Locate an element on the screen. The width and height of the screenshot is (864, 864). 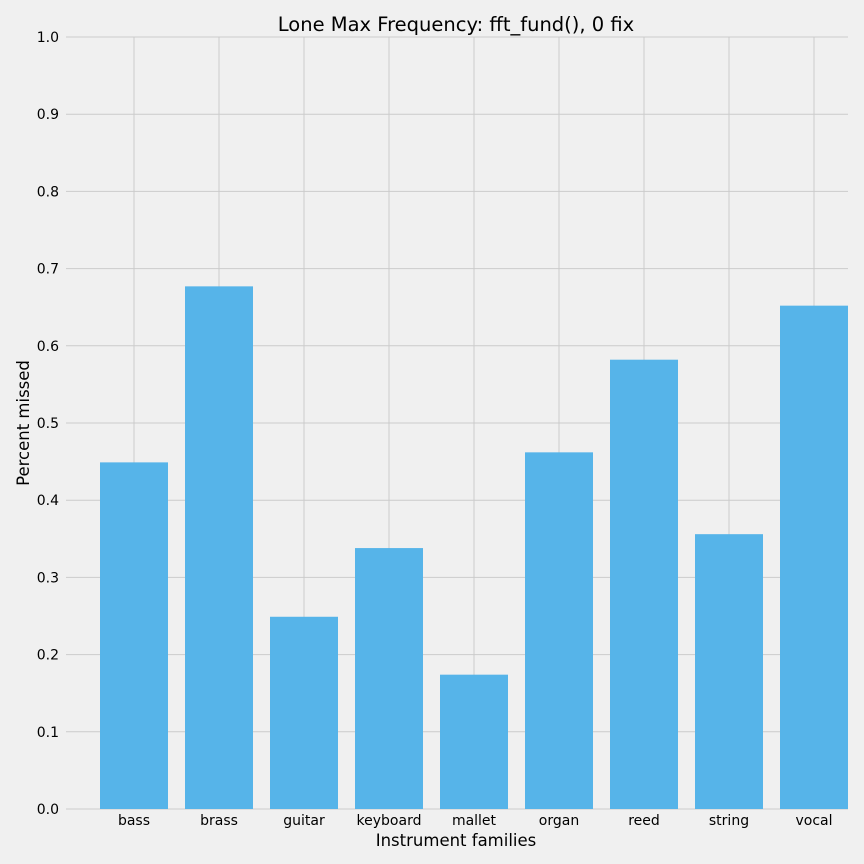
y-tick-label: 0.6 is located at coordinates (48, 347).